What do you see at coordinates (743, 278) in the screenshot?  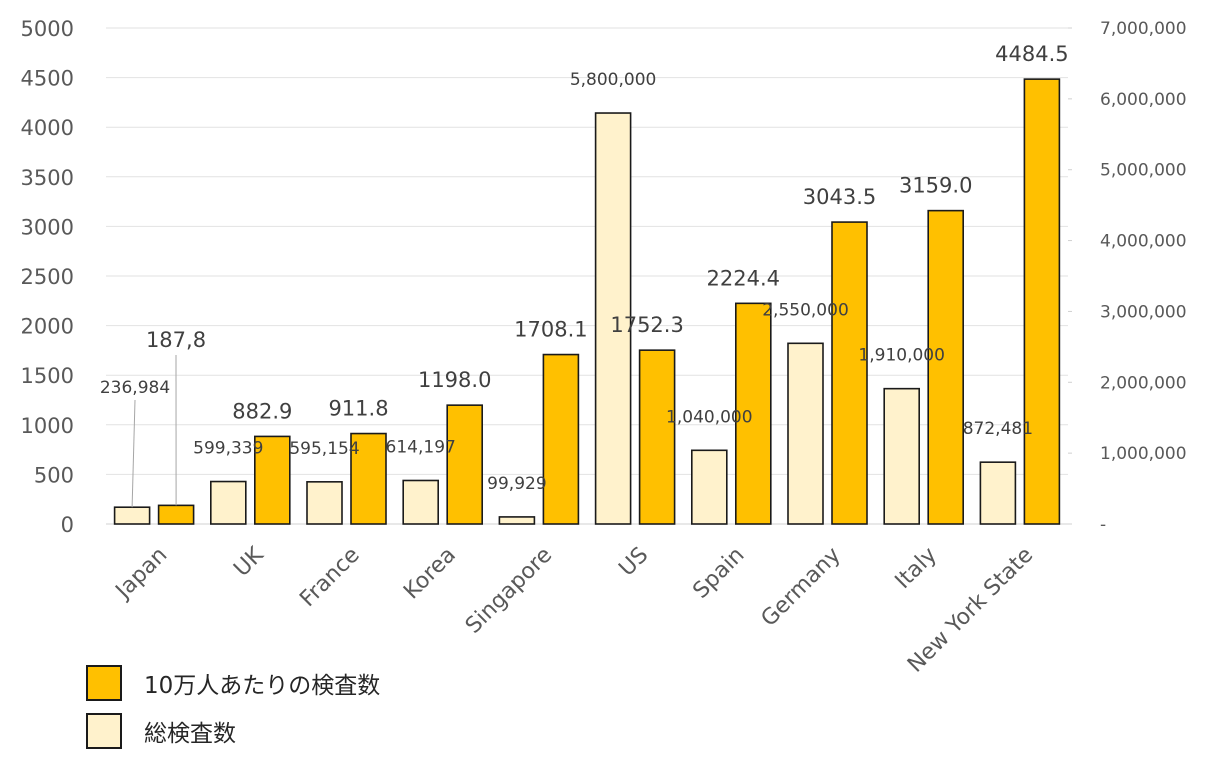 I see `data-label-per-100k: 2224.4` at bounding box center [743, 278].